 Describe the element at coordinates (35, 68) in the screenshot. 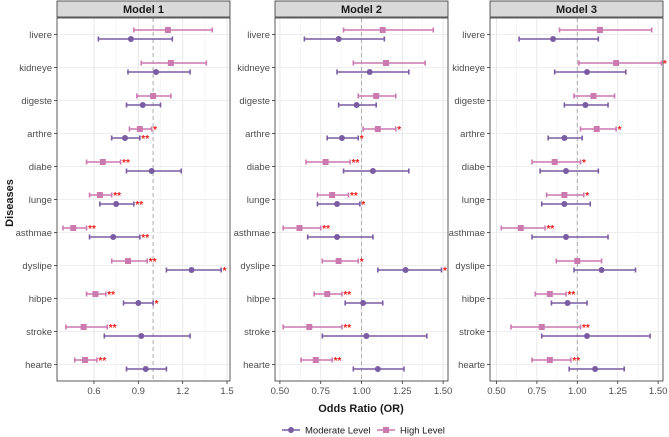

I see `y-tick-label: kidneye` at that location.